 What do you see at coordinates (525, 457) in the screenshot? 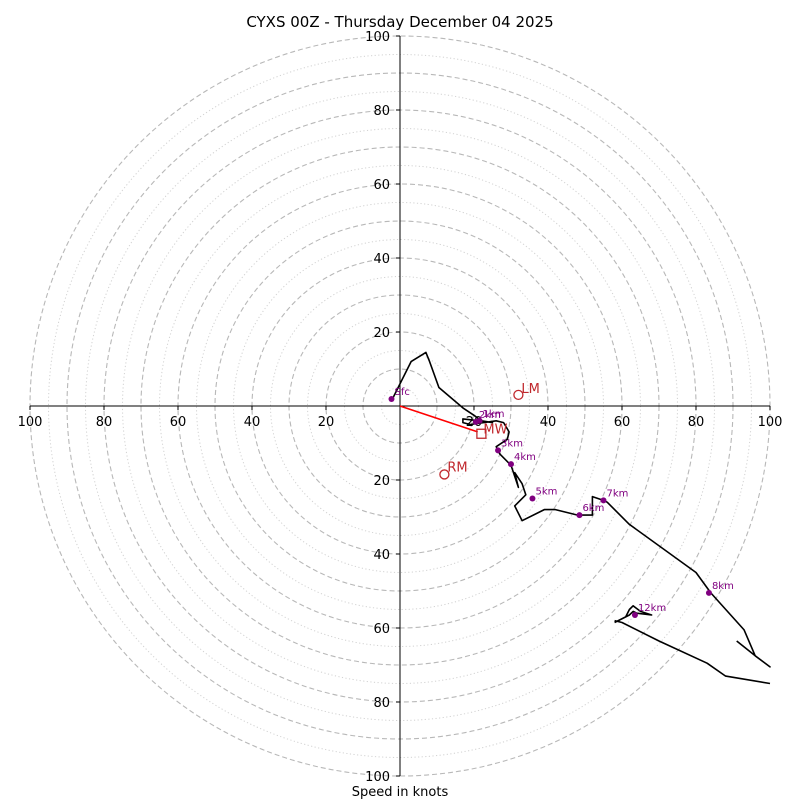
I see `height-marker-label: 4km` at bounding box center [525, 457].